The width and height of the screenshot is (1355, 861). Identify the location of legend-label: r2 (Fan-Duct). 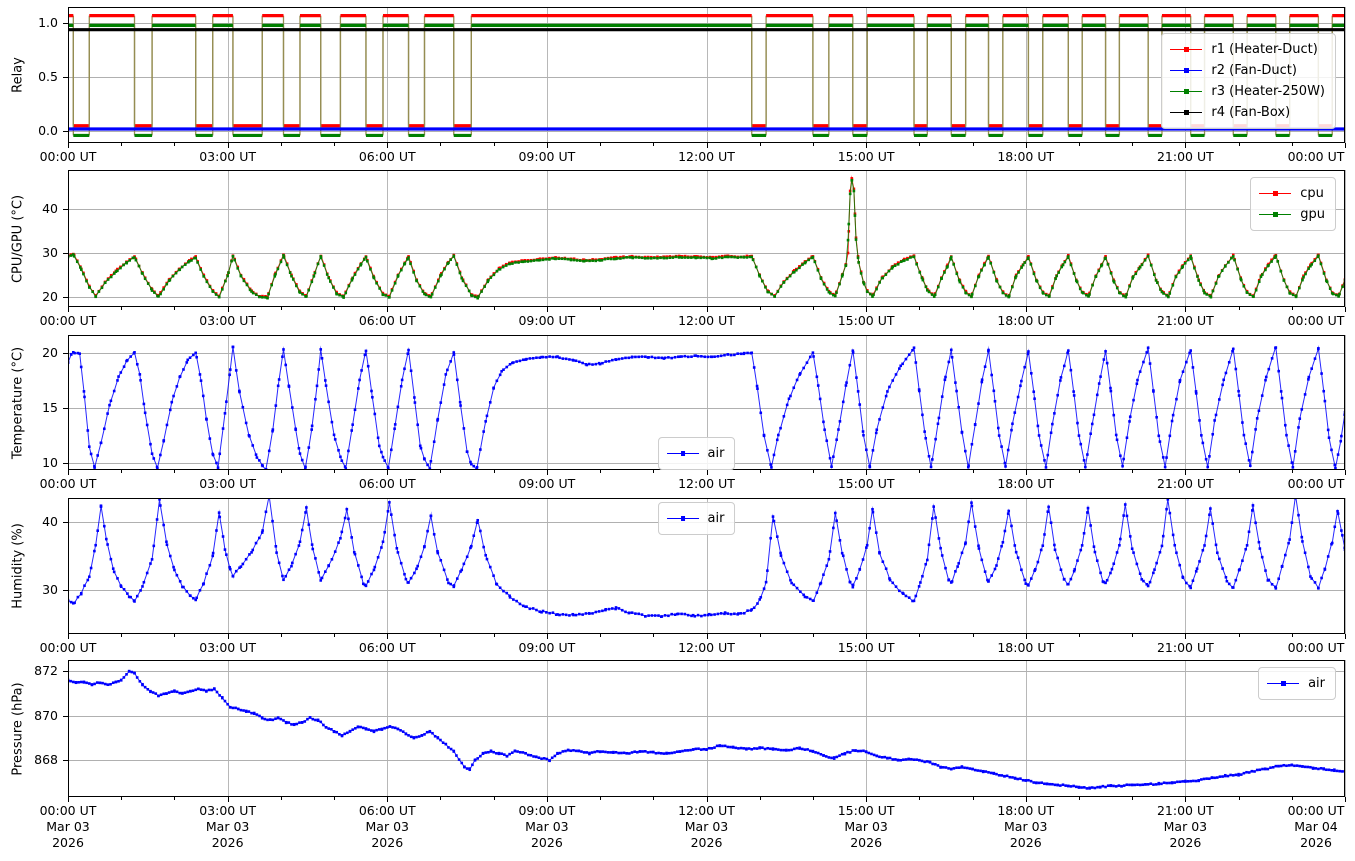
(1254, 70).